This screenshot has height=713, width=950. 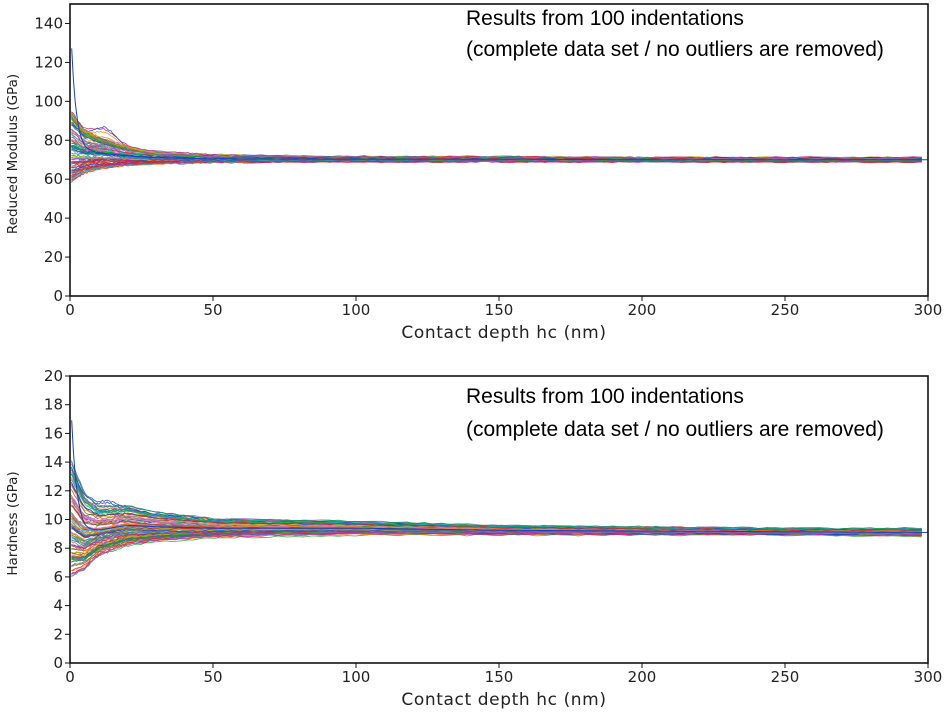 What do you see at coordinates (503, 700) in the screenshot?
I see `hardness-x-axis-label: Contact depth hc (nm)` at bounding box center [503, 700].